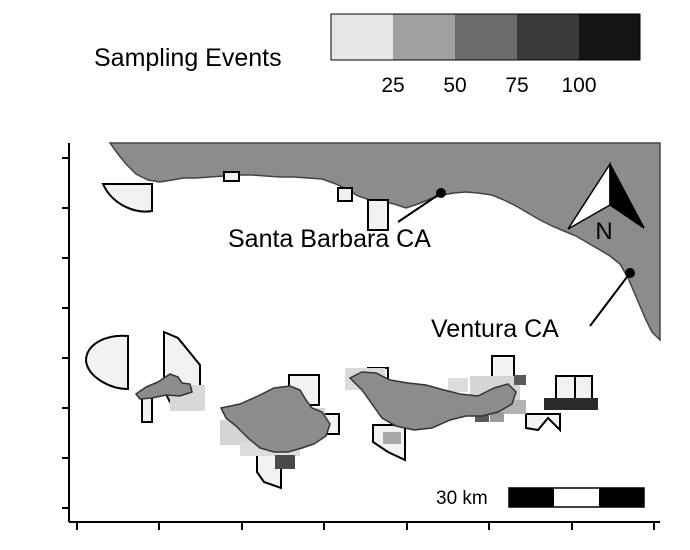  Describe the element at coordinates (610, 299) in the screenshot. I see `leader-line-ventura` at that location.